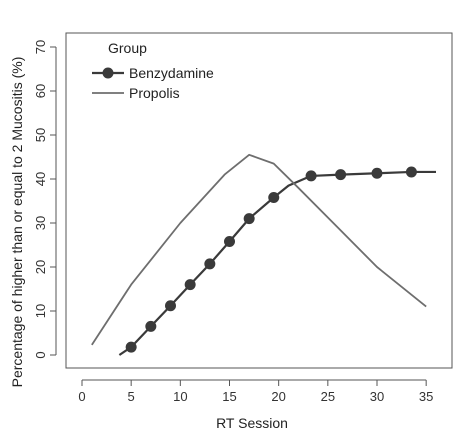  Describe the element at coordinates (40, 223) in the screenshot. I see `y-tick-label: 30` at that location.